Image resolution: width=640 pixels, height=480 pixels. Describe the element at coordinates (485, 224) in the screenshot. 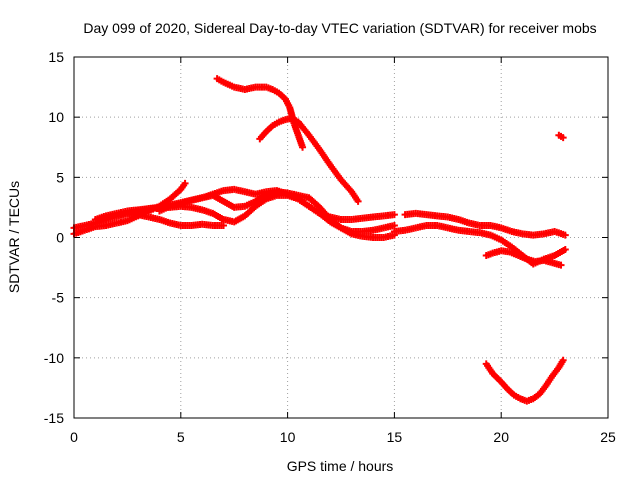

I see `series-track-right-upper` at that location.